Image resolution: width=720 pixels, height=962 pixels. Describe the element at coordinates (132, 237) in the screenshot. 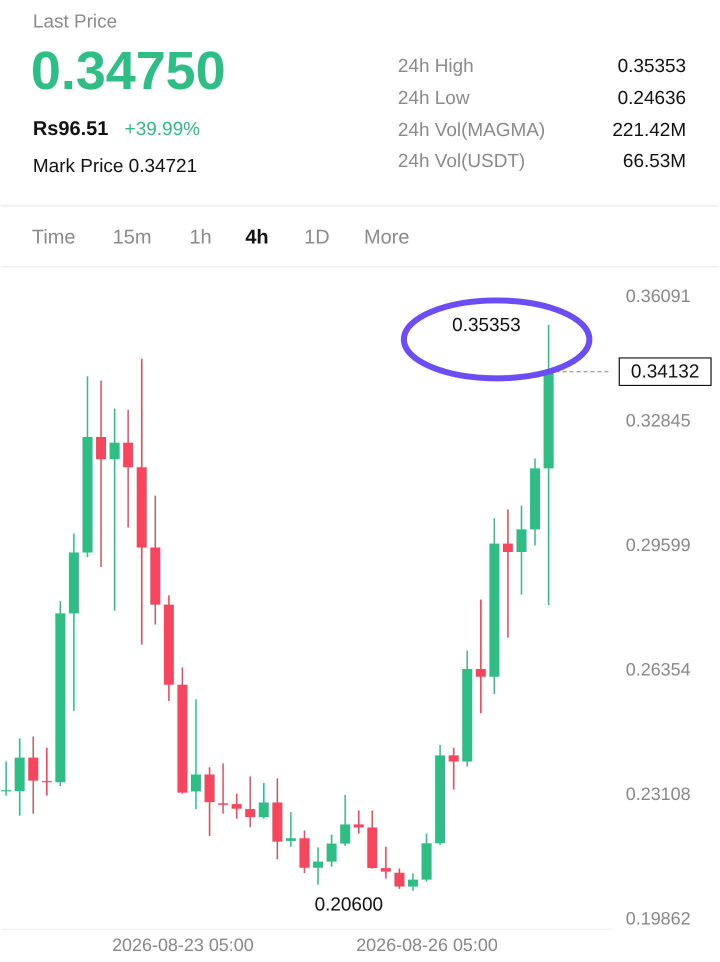

I see `text: 15m` at that location.